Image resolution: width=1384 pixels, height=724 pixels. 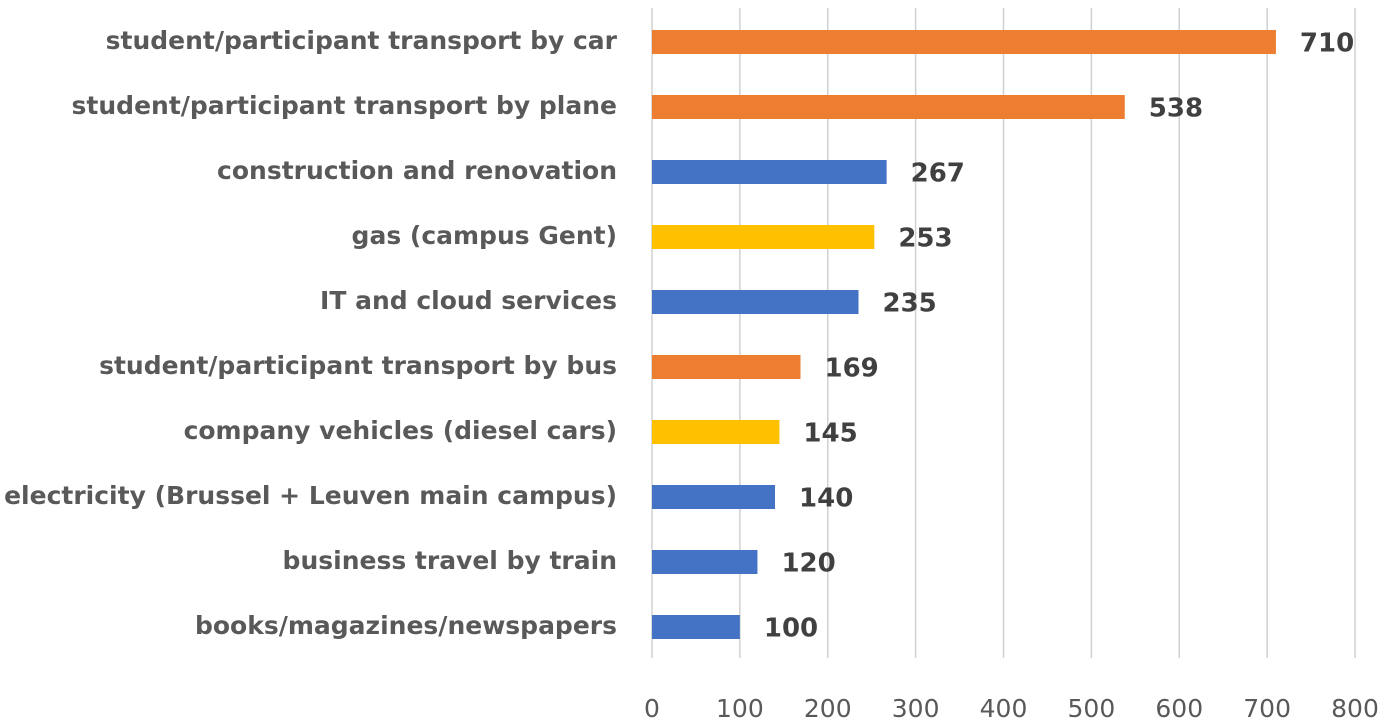 What do you see at coordinates (358, 365) in the screenshot?
I see `y-tick-label: student/participant transport by bus` at bounding box center [358, 365].